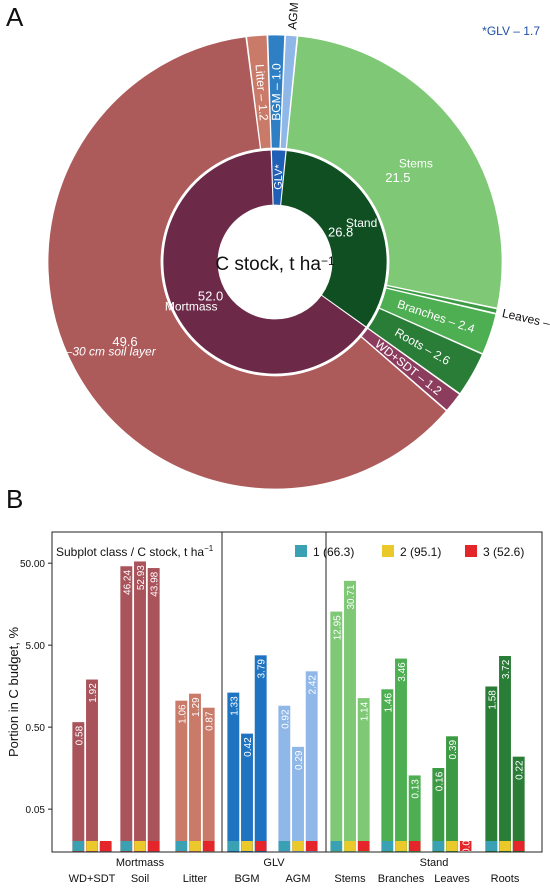  I want to click on center-label: C stock, t ha−1, so click(275, 264).